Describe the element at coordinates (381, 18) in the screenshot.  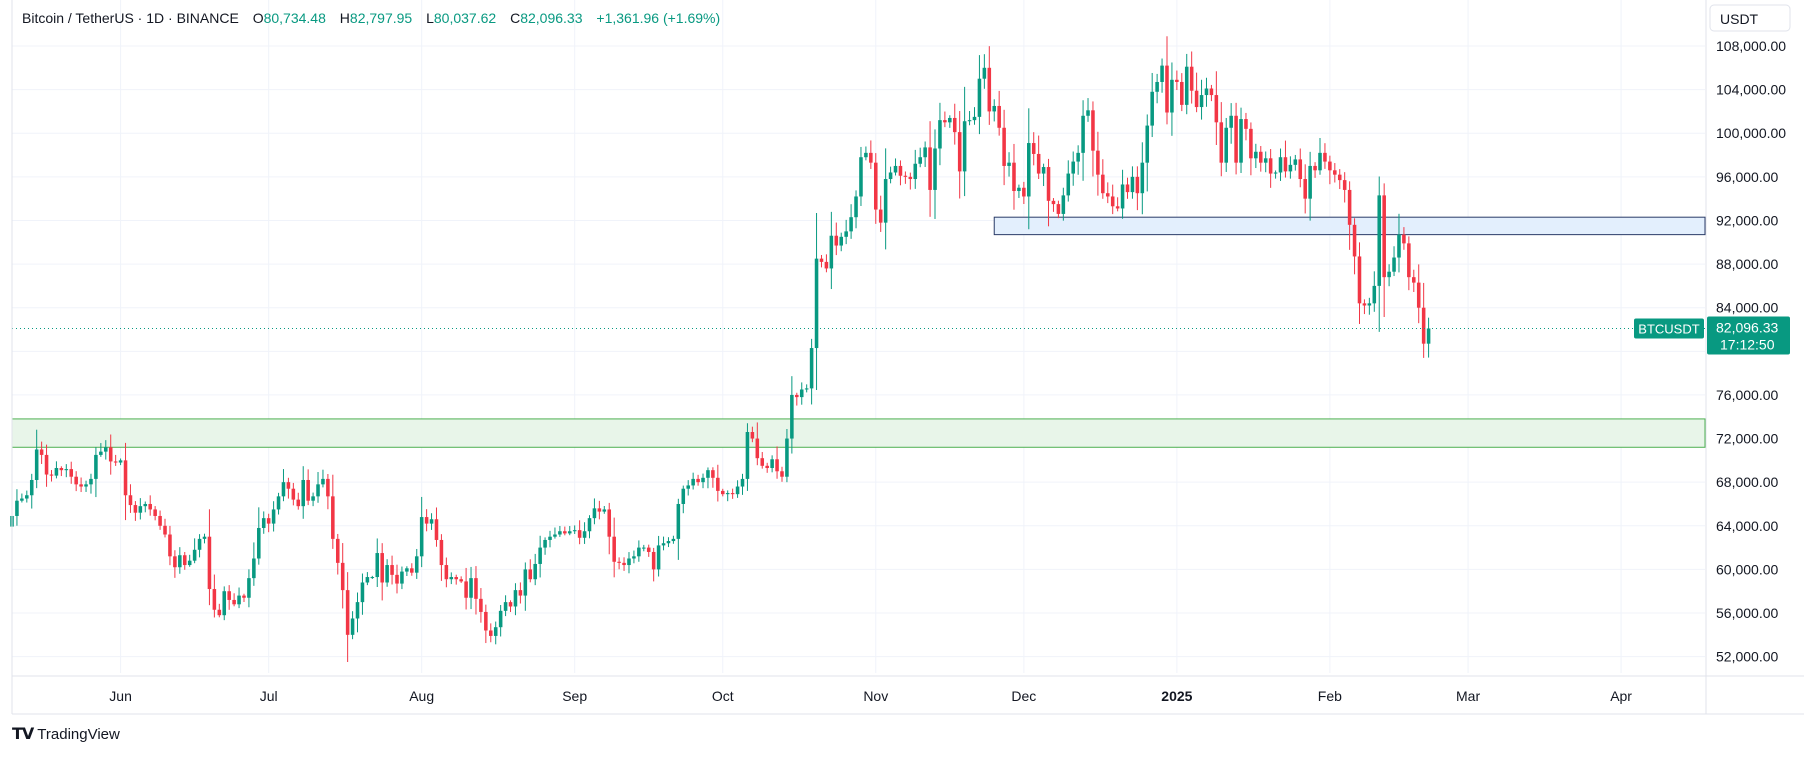
I see `high-value: 82,797.95` at that location.